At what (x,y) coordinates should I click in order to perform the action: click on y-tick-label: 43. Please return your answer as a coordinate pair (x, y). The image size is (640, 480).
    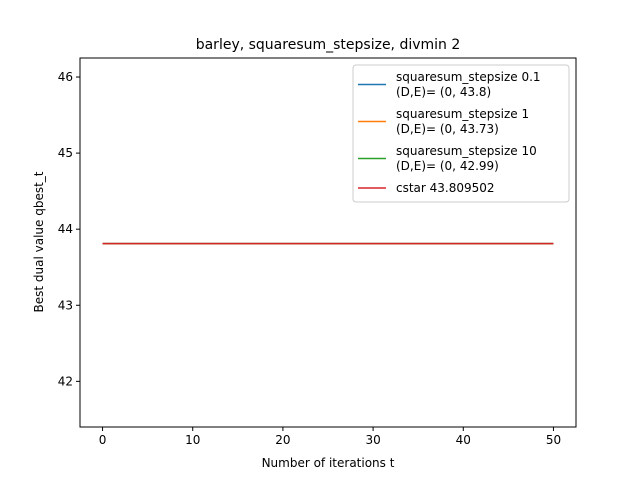
    Looking at the image, I should click on (65, 305).